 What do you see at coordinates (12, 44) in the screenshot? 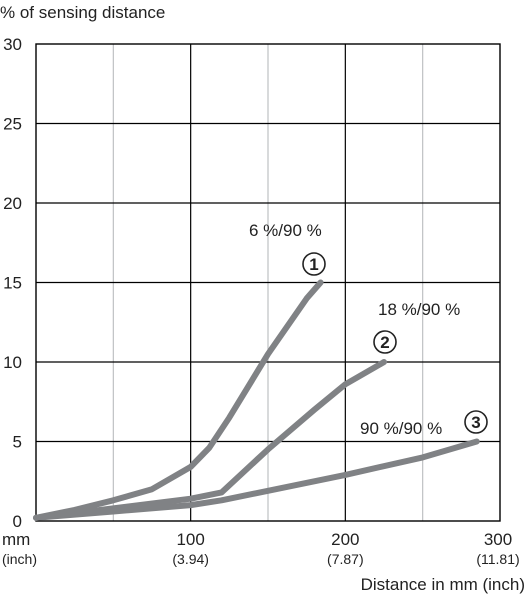
I see `y-tick-label: 30` at bounding box center [12, 44].